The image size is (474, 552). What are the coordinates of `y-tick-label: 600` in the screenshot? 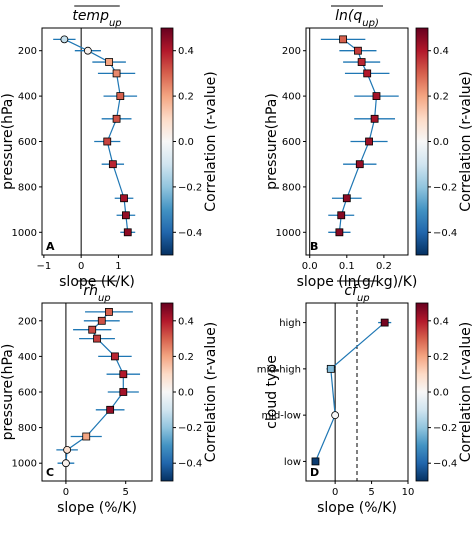 It's located at (27, 393).